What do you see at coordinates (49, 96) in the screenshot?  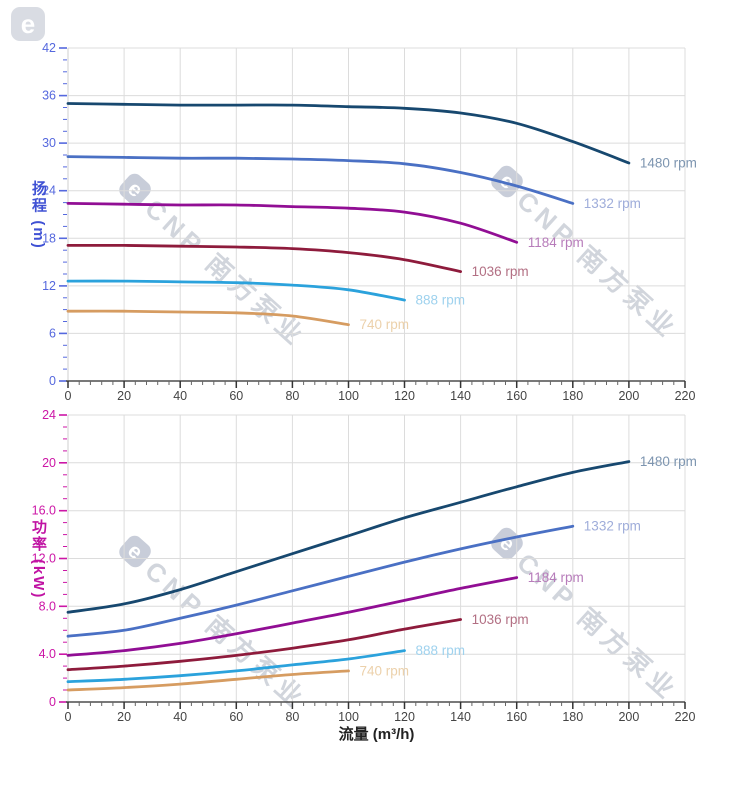 I see `y-tick-label: 36` at bounding box center [49, 96].